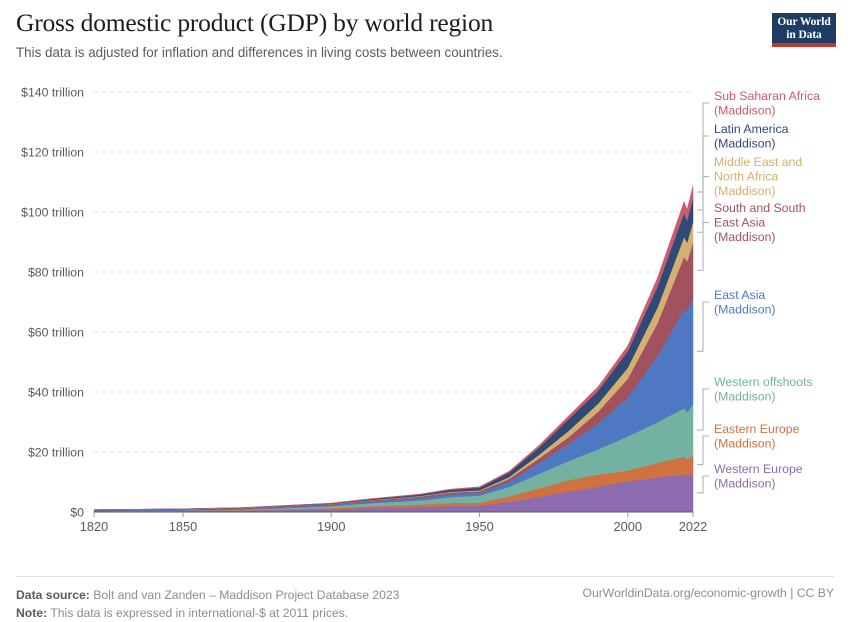  What do you see at coordinates (758, 162) in the screenshot?
I see `legend-item-label: Middle East and` at bounding box center [758, 162].